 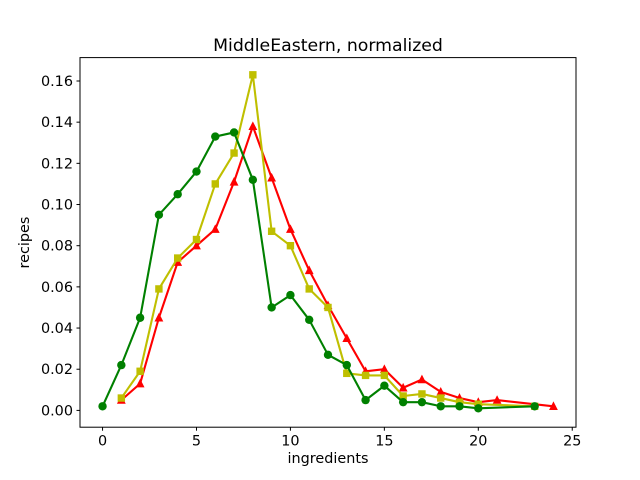 I want to click on x-tick-label: 25, so click(x=572, y=442).